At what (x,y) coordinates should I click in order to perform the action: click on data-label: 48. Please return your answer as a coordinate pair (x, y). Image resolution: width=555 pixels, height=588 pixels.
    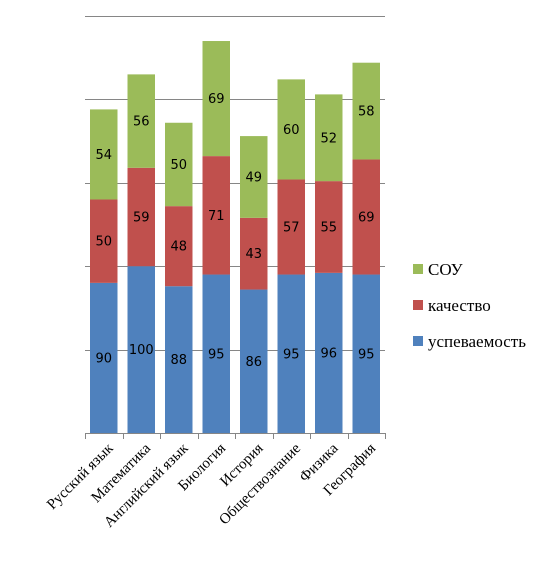
    Looking at the image, I should click on (178, 247).